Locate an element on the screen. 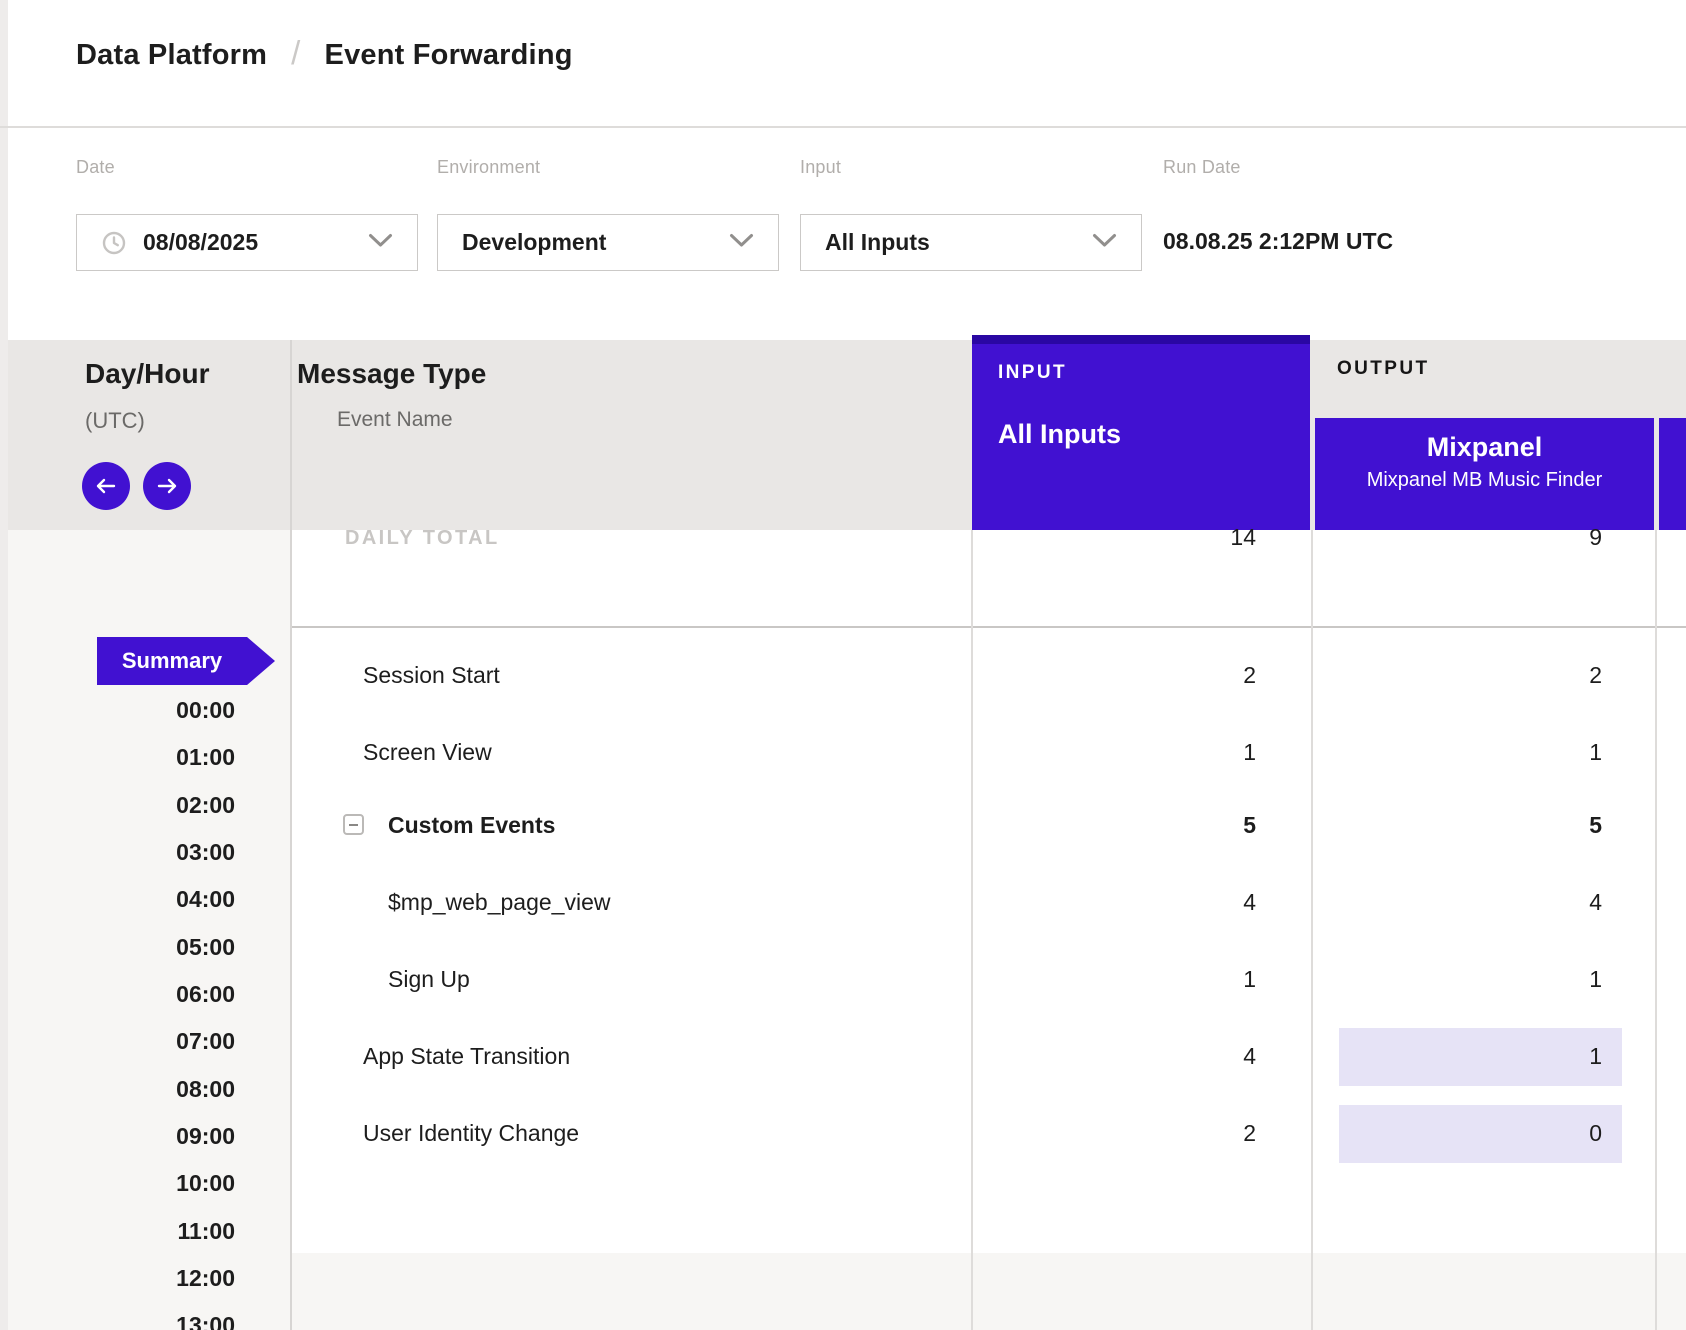 The width and height of the screenshot is (1686, 1330). hour-row-02: 02:00 is located at coordinates (205, 805).